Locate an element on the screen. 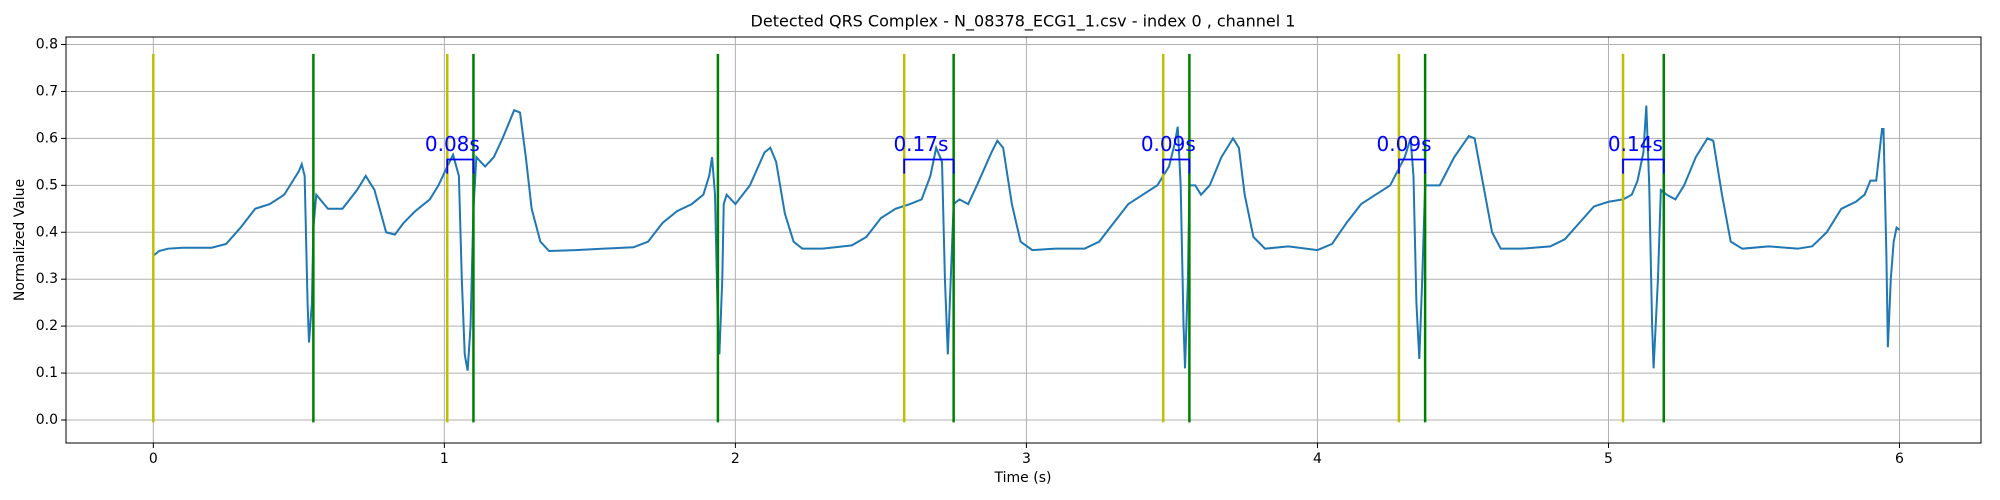 This screenshot has height=500, width=2000. y-tick-label: 0.7 is located at coordinates (47, 91).